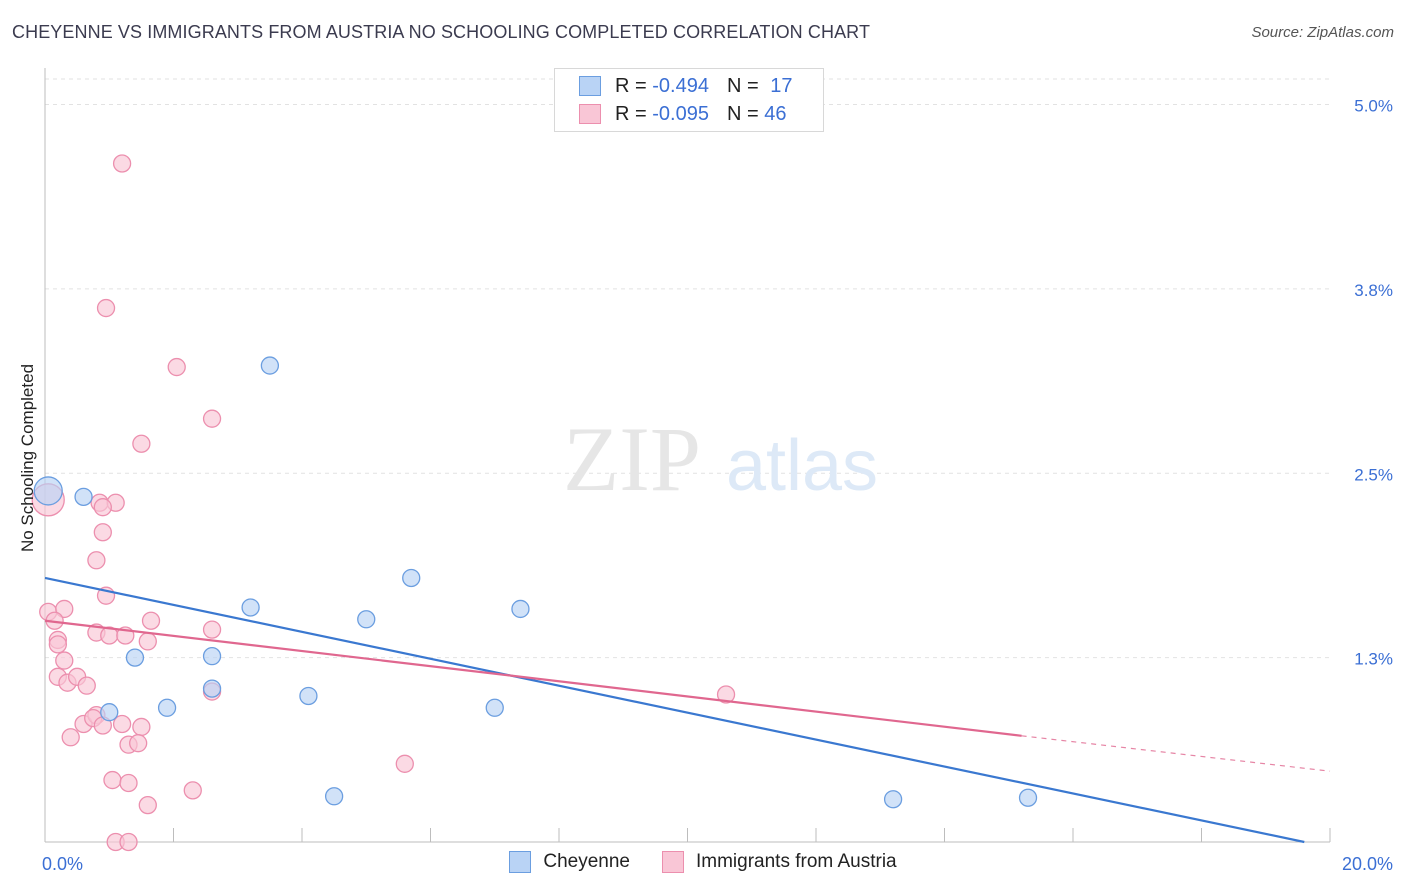 The image size is (1406, 892). Describe the element at coordinates (689, 100) in the screenshot. I see `stats-legend: R = -0.494 N = 17 R = -0.095 N = 46` at that location.